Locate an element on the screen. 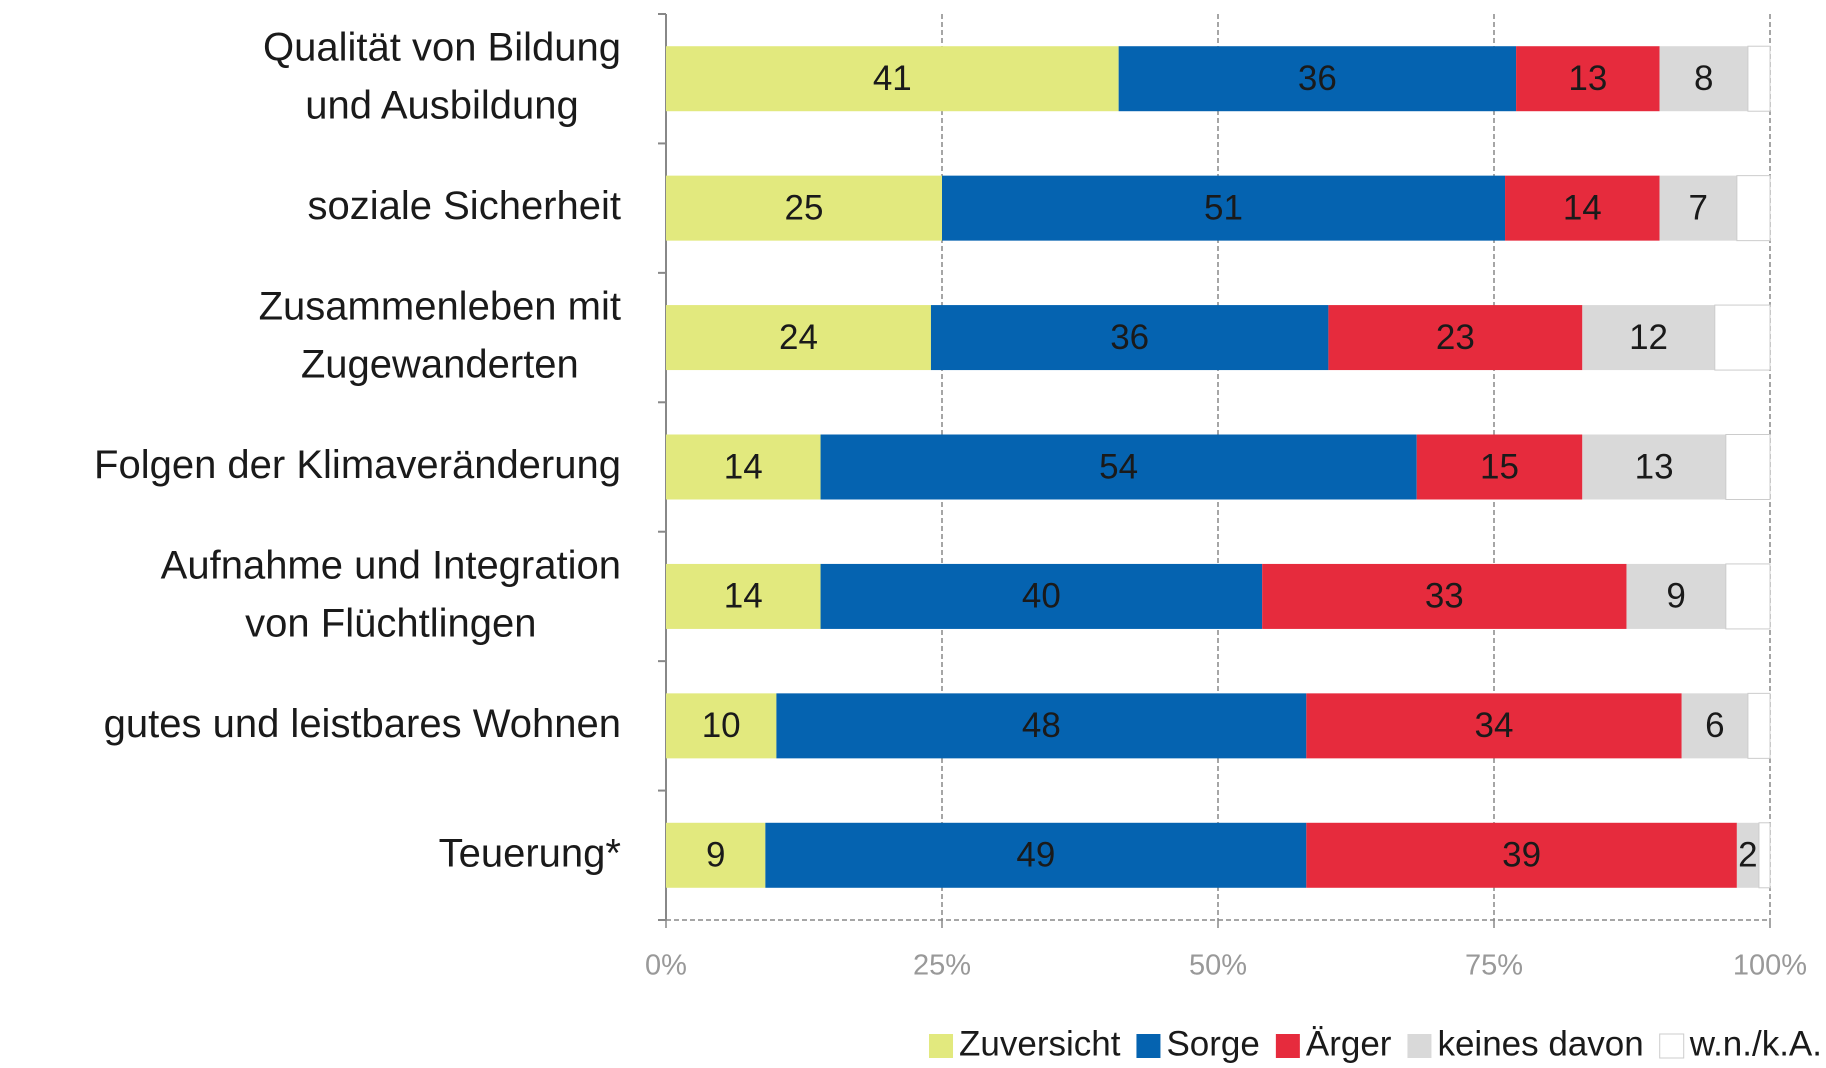 This screenshot has height=1068, width=1826. data-label: 12 is located at coordinates (1648, 337).